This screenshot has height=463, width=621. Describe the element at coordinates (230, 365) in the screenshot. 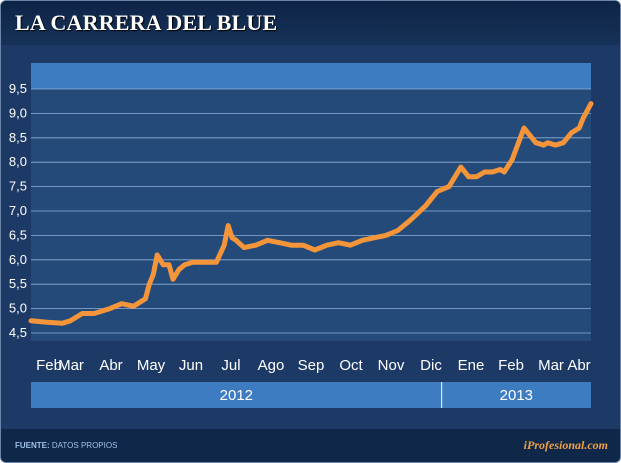

I see `x-tick-label: Jul` at that location.